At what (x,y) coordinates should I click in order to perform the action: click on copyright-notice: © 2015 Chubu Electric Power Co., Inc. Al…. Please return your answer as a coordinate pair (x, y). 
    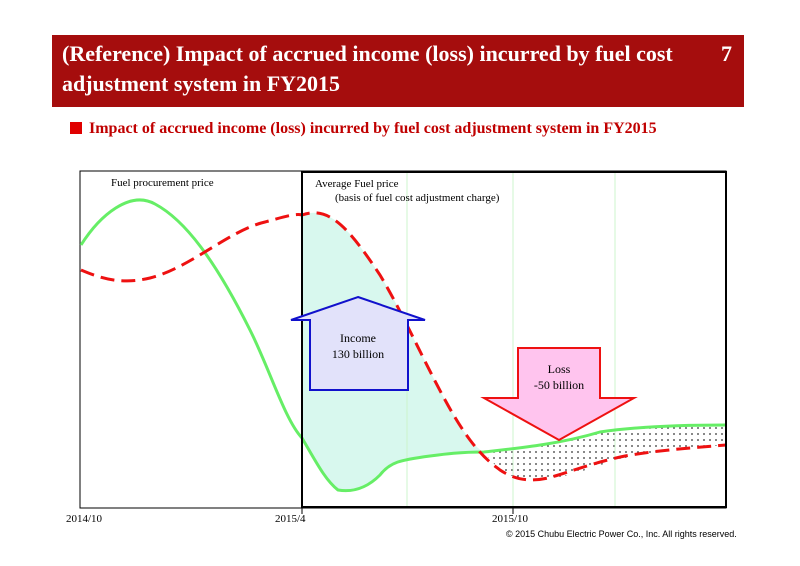
    Looking at the image, I should click on (621, 534).